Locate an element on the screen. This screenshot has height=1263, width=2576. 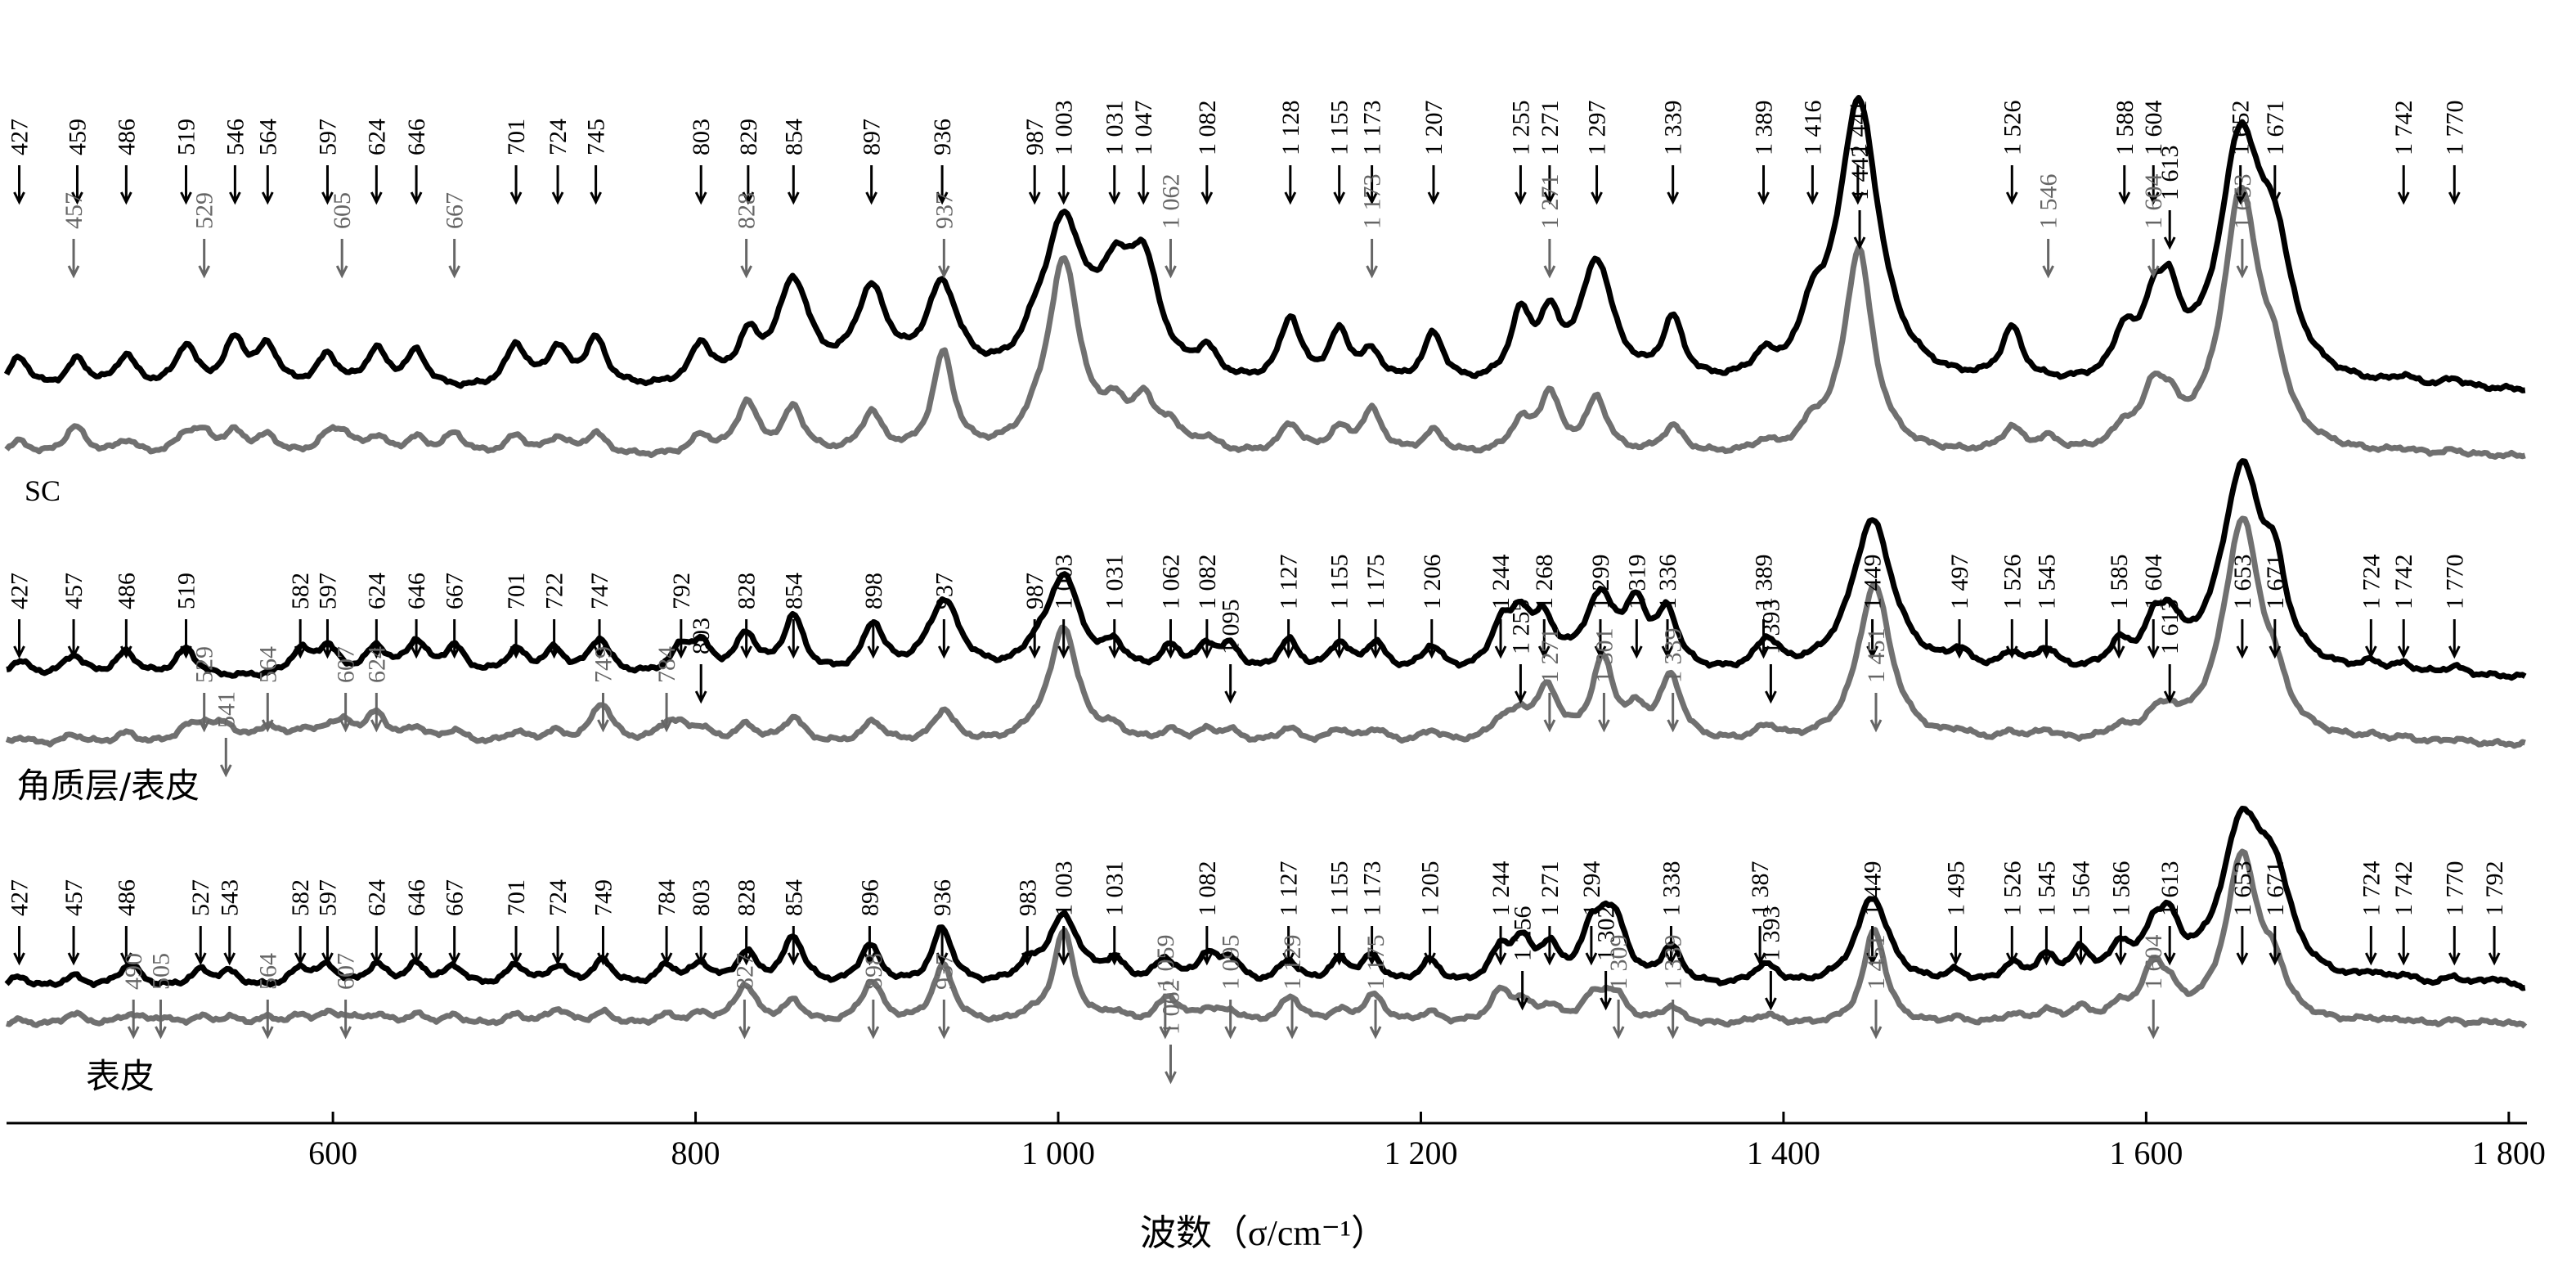
x-tick-label: 1 000 is located at coordinates (1058, 1153).